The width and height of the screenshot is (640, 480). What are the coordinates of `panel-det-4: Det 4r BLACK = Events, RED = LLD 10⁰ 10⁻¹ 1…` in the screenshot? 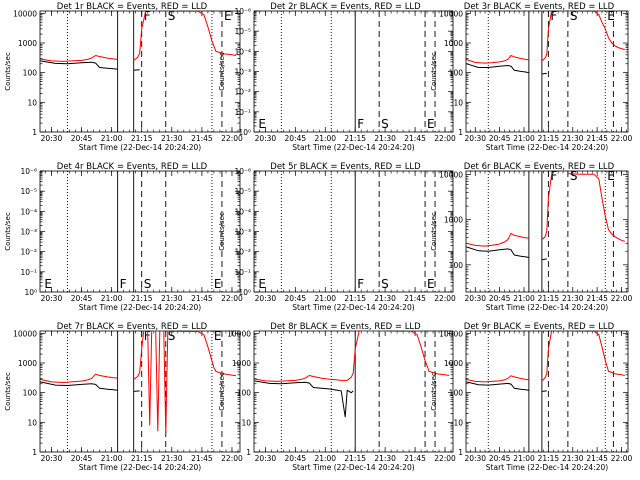 It's located at (123, 237).